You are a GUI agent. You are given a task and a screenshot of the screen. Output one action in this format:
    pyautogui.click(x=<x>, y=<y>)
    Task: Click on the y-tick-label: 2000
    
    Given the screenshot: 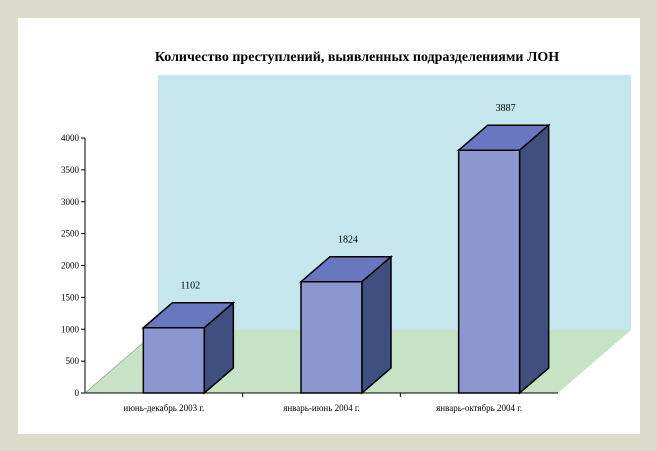 What is the action you would take?
    pyautogui.click(x=70, y=266)
    